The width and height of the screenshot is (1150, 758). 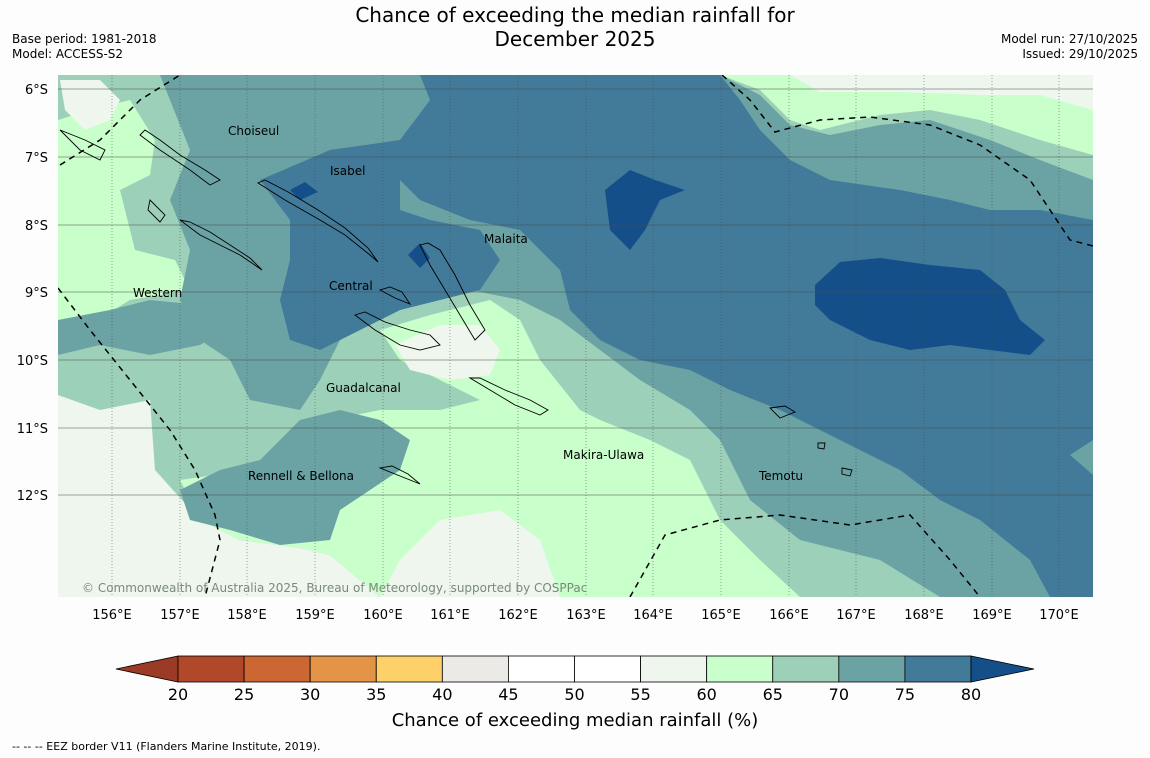 What do you see at coordinates (180, 157) in the screenshot?
I see `choiseul-island` at bounding box center [180, 157].